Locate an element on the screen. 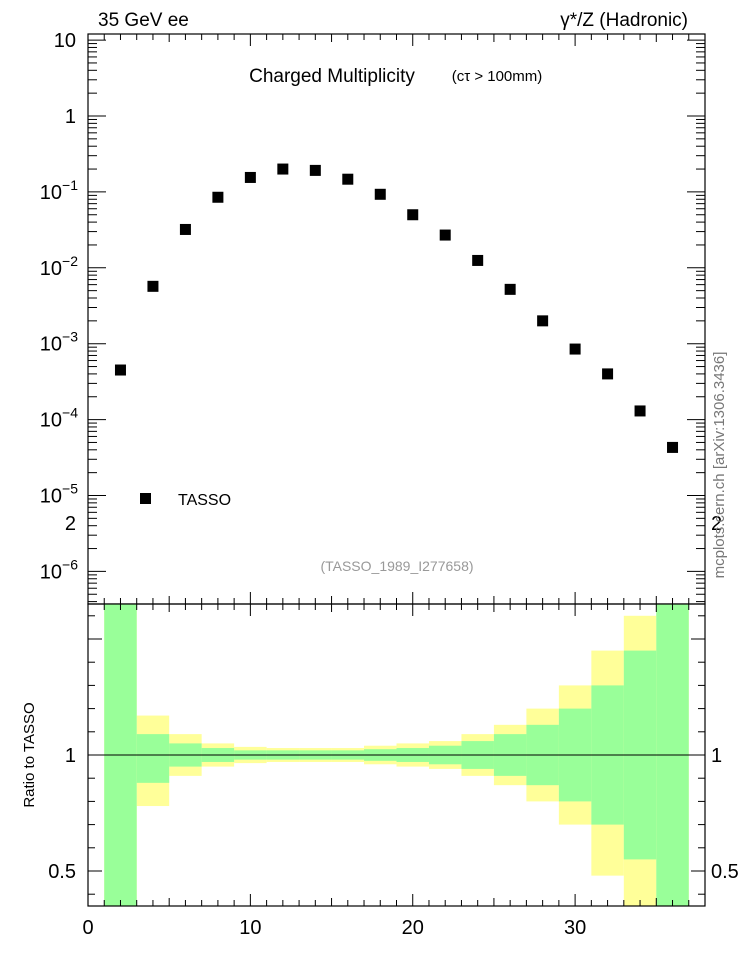  main-y-tick-label: 10⁻³ is located at coordinates (59, 342).